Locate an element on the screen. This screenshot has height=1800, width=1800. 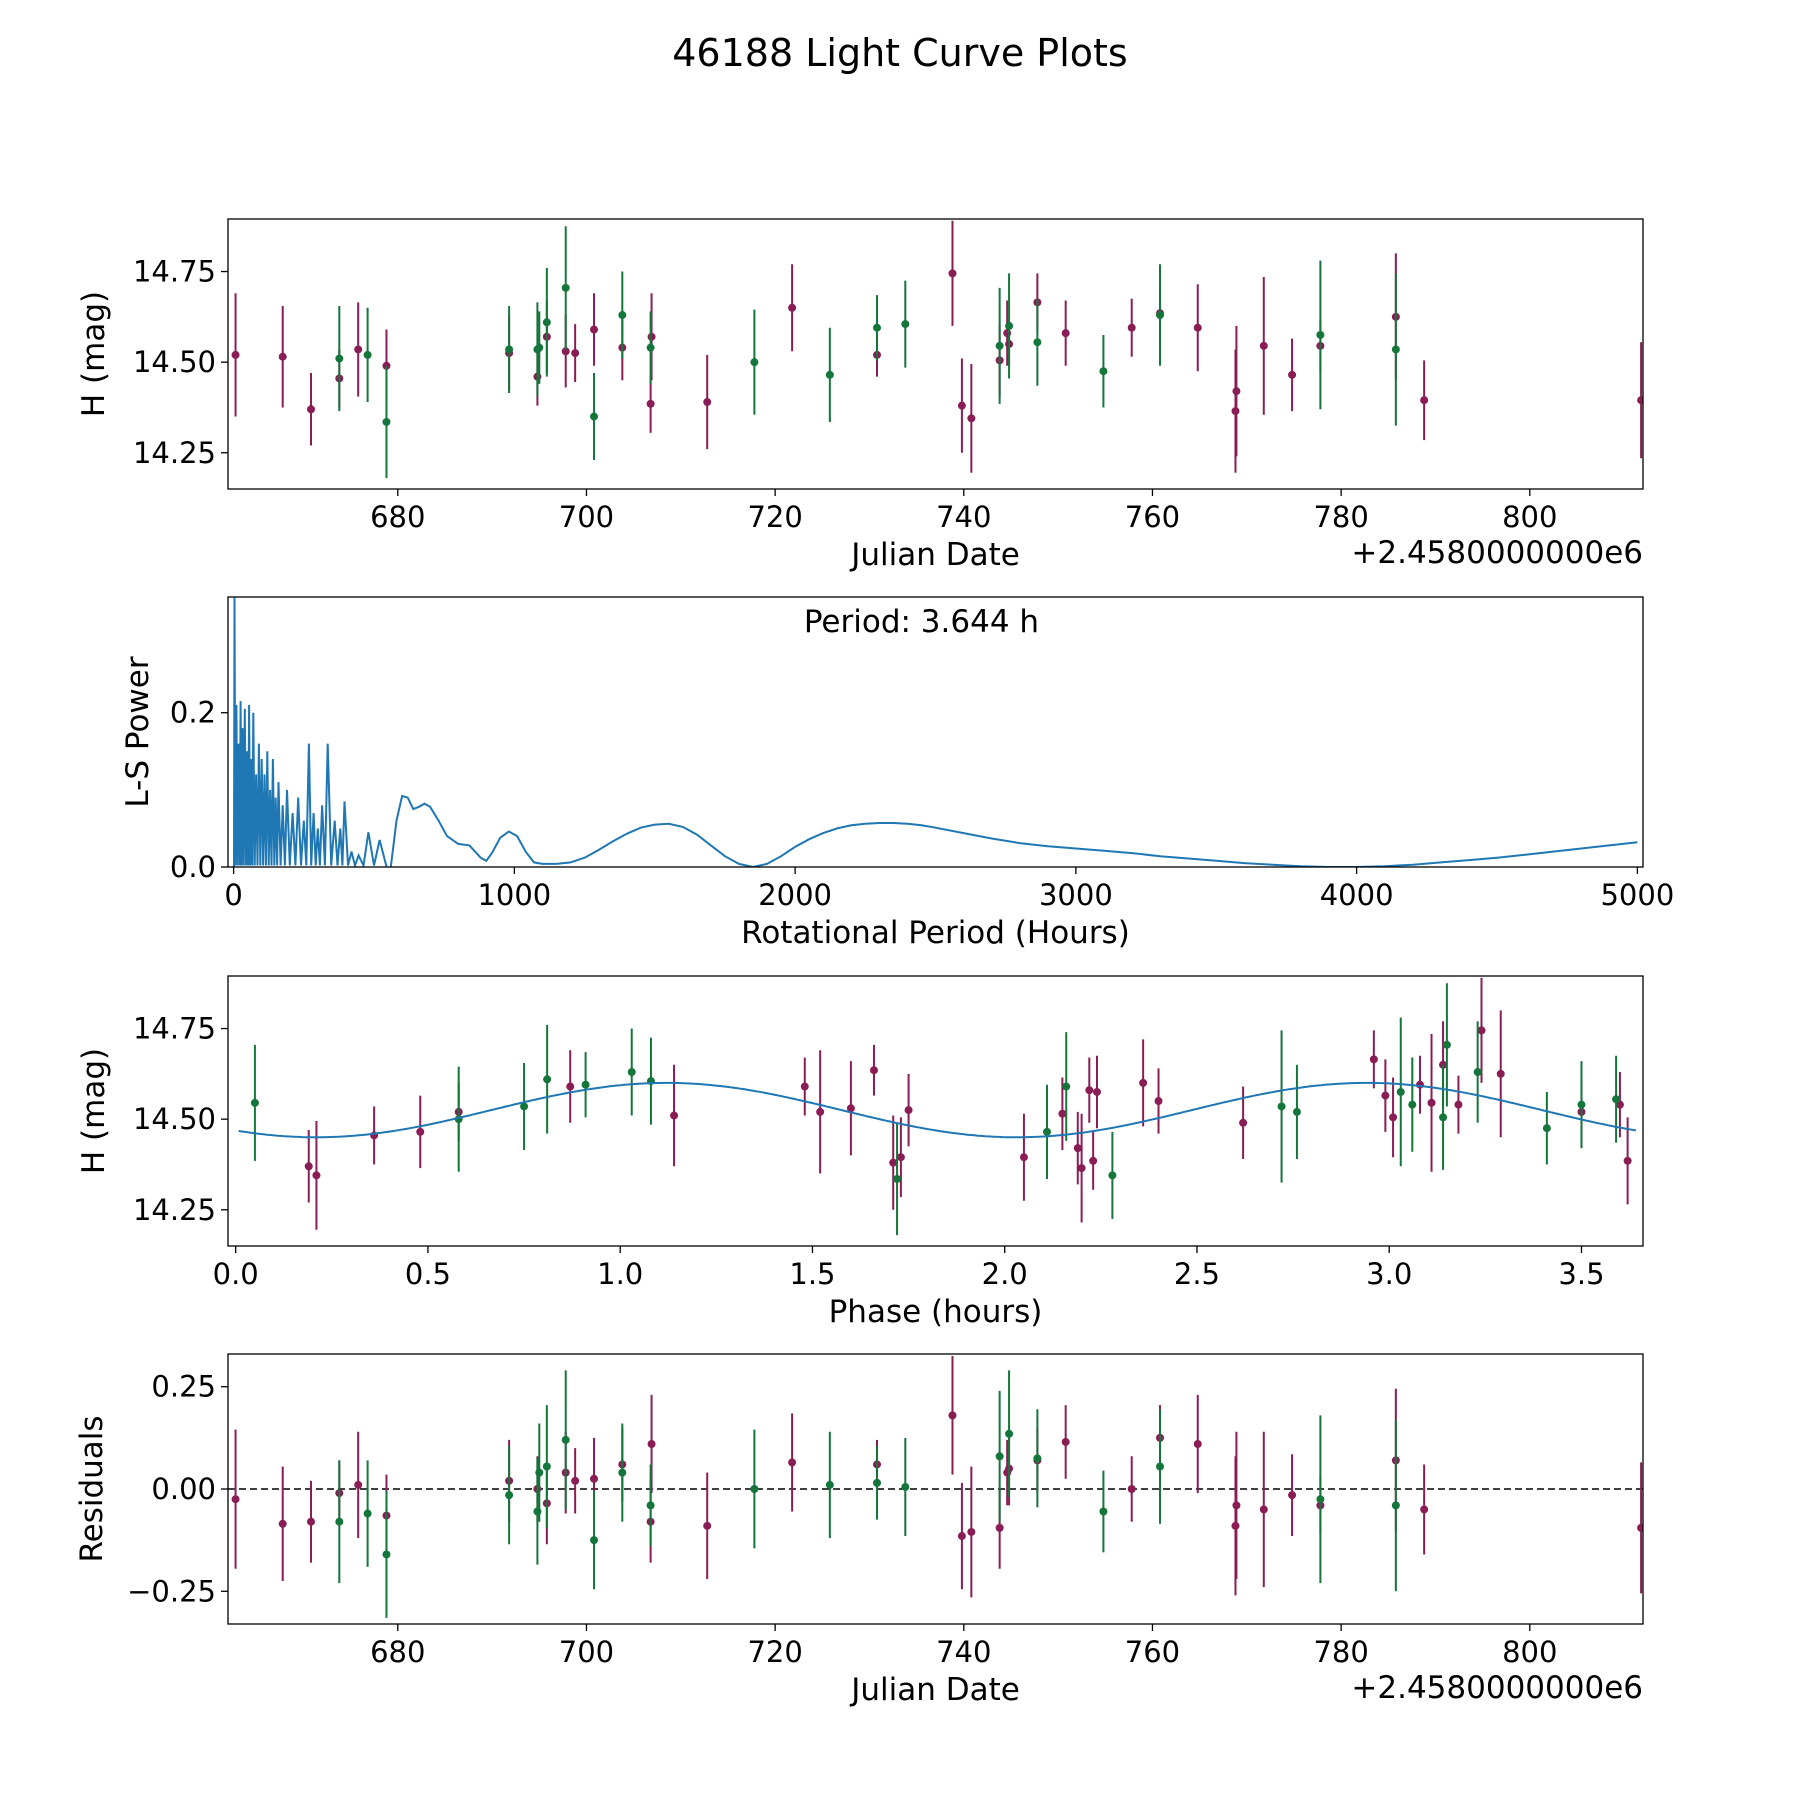
y-axis-label: H (mag) is located at coordinates (94, 354).